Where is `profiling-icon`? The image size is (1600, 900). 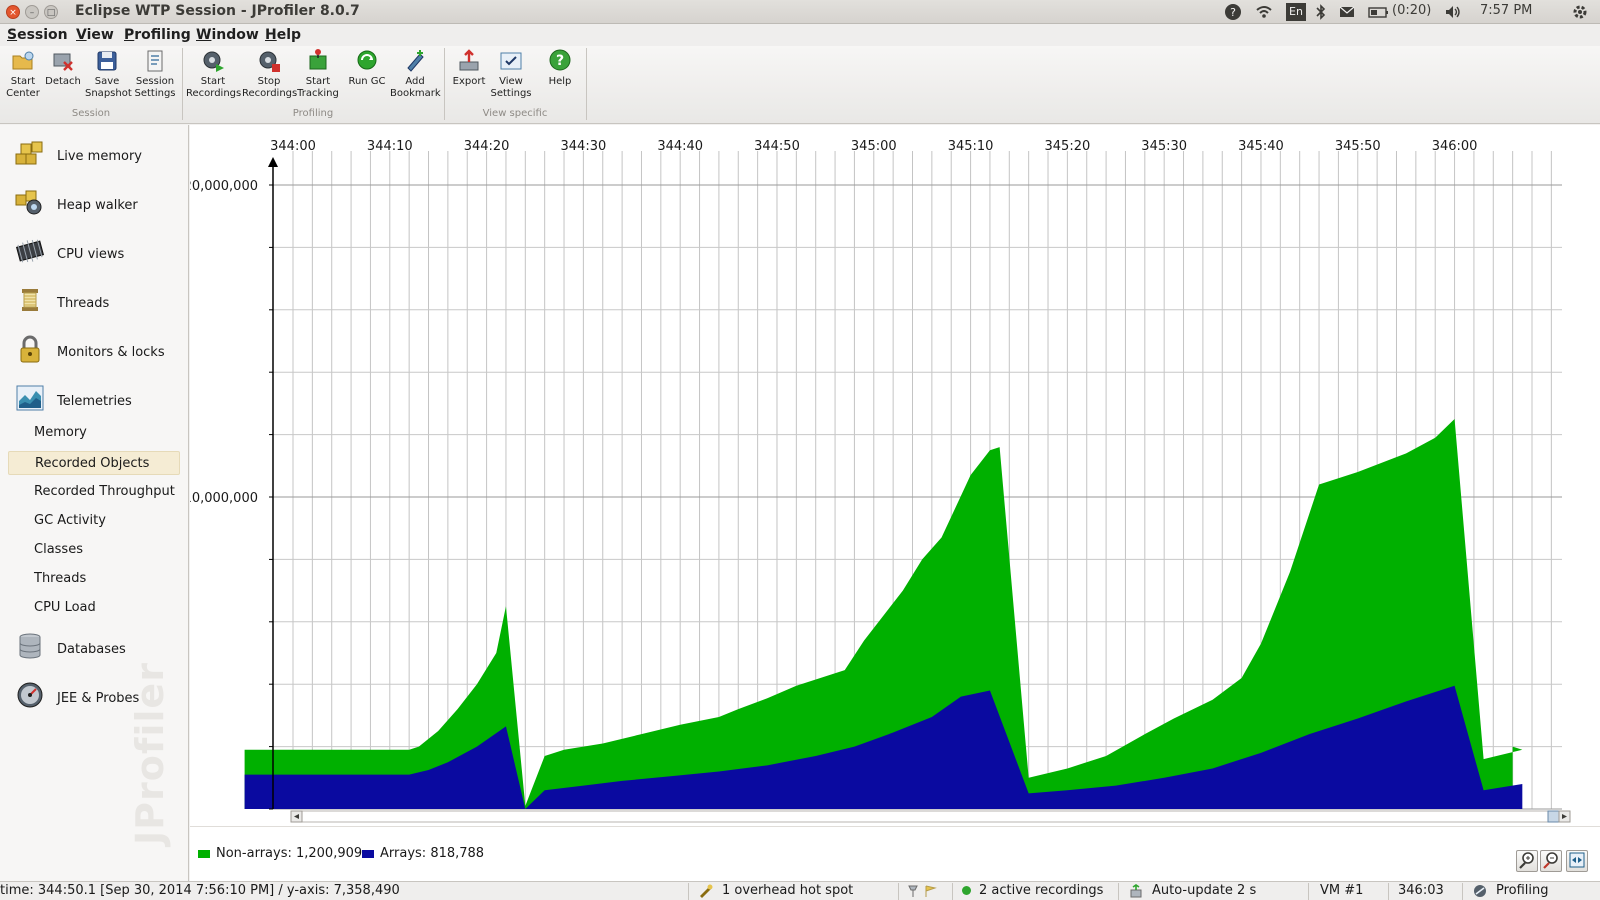 profiling-icon is located at coordinates (1480, 890).